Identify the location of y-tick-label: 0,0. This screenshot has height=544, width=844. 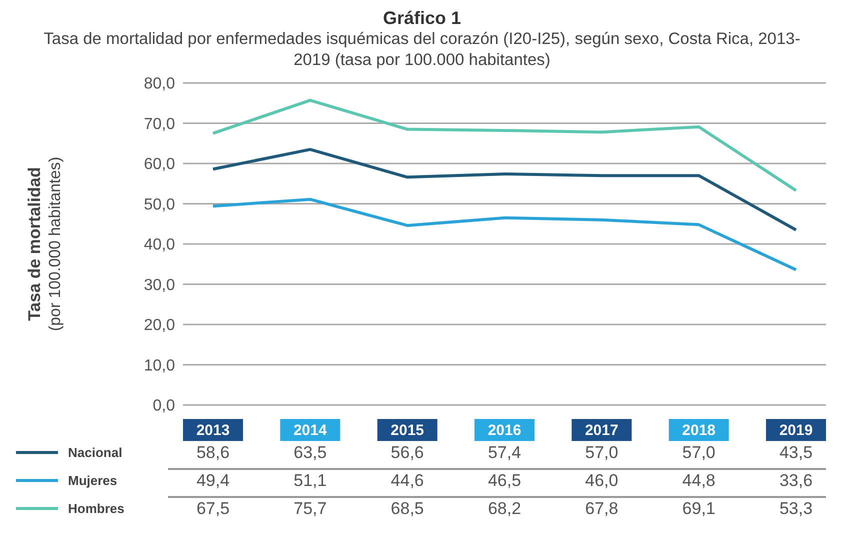
(164, 406).